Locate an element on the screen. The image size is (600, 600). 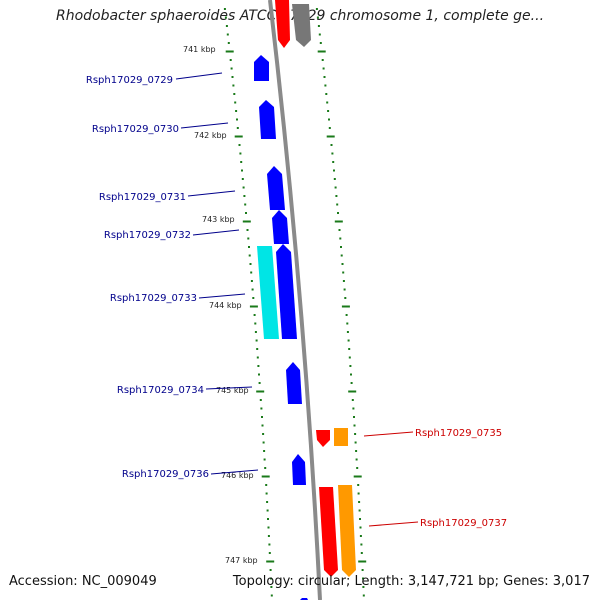
left-tick-track is located at coordinates (249, 302).